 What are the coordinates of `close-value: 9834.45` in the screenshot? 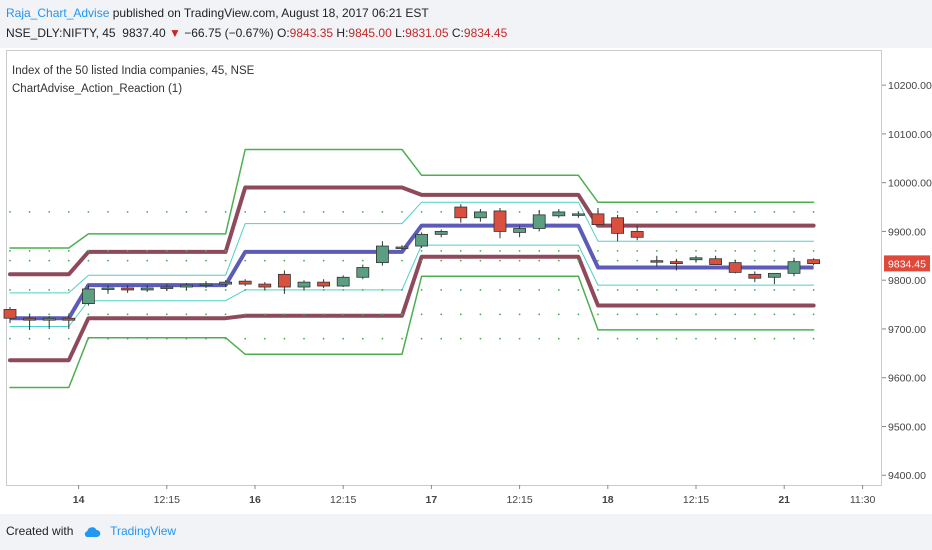 It's located at (485, 33).